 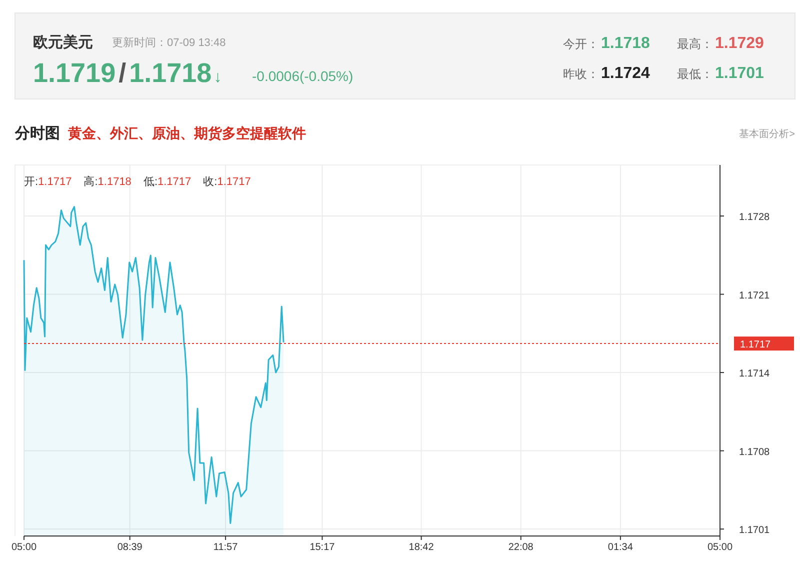 I want to click on x-tick-label: 22:08, so click(x=521, y=547).